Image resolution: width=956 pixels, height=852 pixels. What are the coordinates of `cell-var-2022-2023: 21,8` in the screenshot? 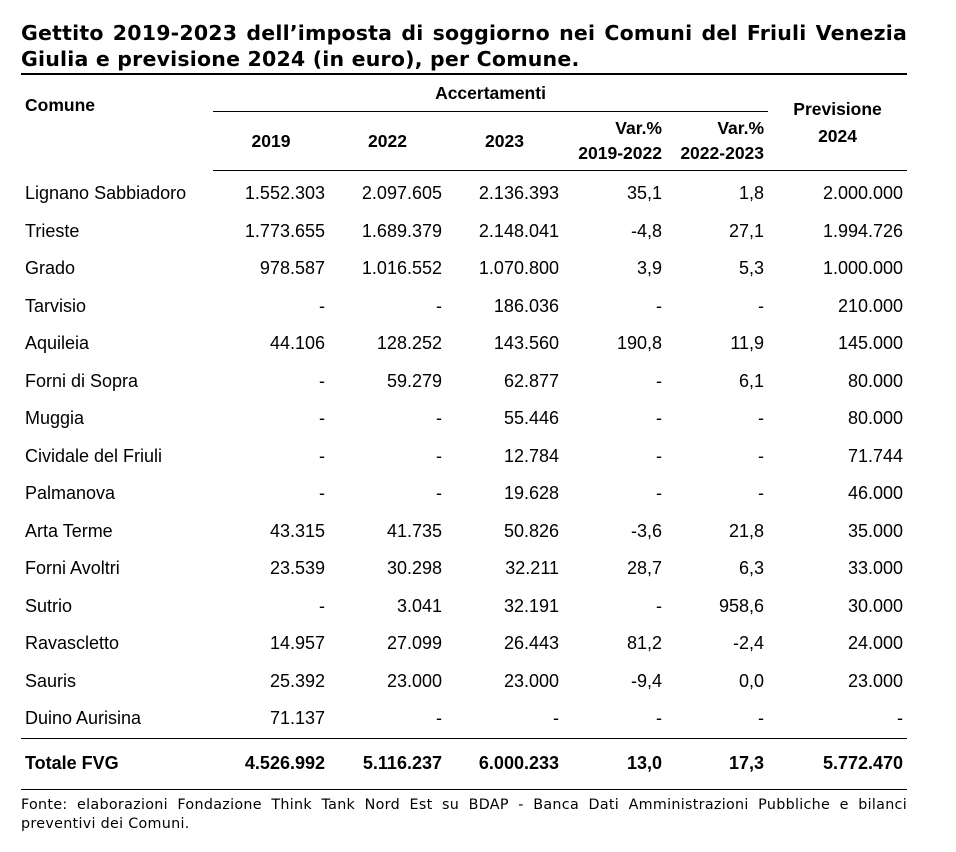 It's located at (746, 530).